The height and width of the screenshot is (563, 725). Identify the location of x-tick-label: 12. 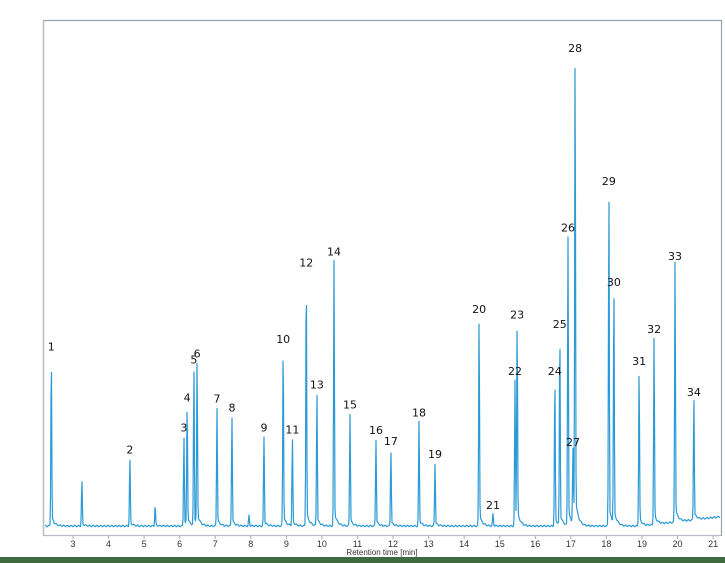
(393, 544).